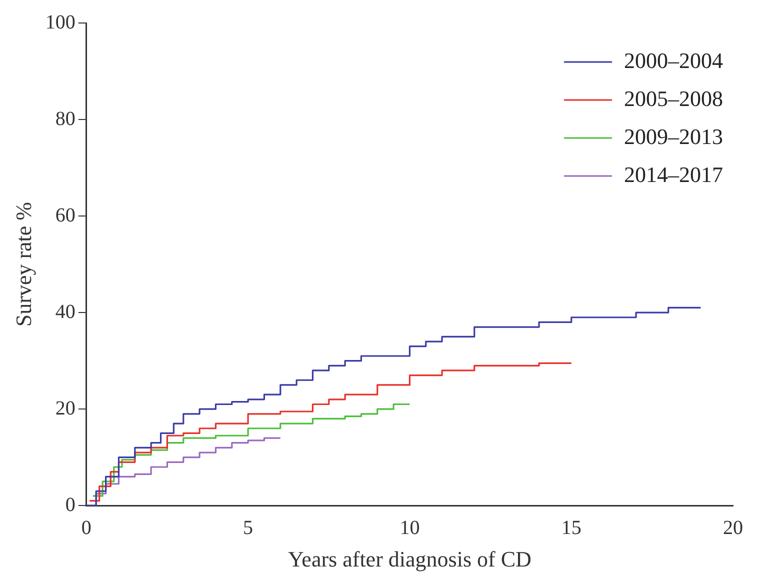  Describe the element at coordinates (673, 98) in the screenshot. I see `legend-label: 2005–2008` at that location.